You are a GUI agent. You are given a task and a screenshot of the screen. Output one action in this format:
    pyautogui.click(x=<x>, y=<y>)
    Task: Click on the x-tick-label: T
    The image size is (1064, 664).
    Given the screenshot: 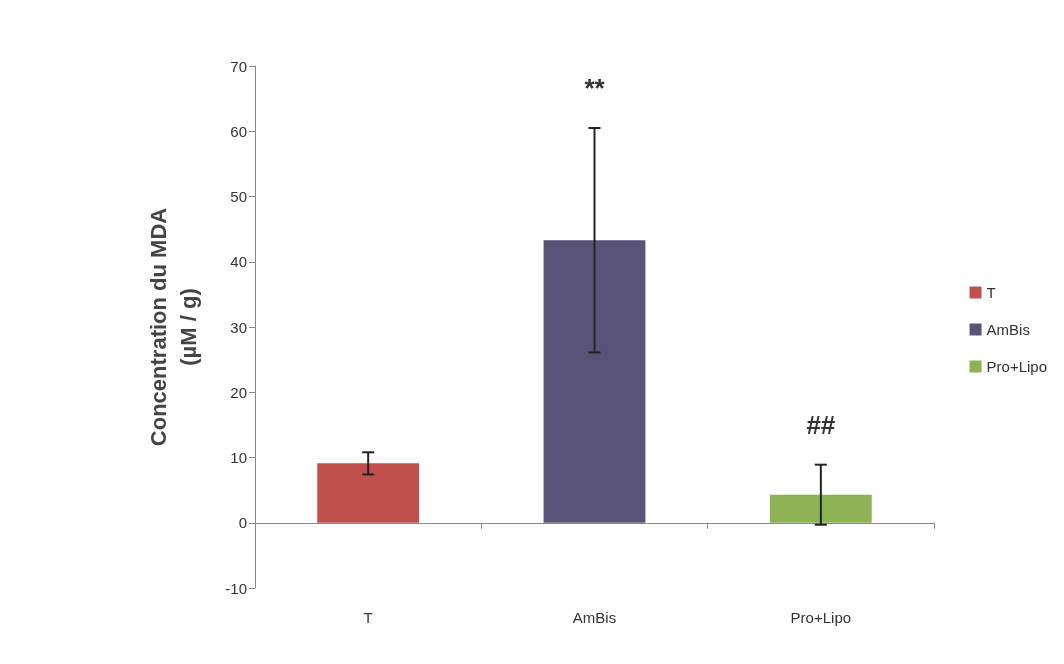 What is the action you would take?
    pyautogui.click(x=368, y=617)
    